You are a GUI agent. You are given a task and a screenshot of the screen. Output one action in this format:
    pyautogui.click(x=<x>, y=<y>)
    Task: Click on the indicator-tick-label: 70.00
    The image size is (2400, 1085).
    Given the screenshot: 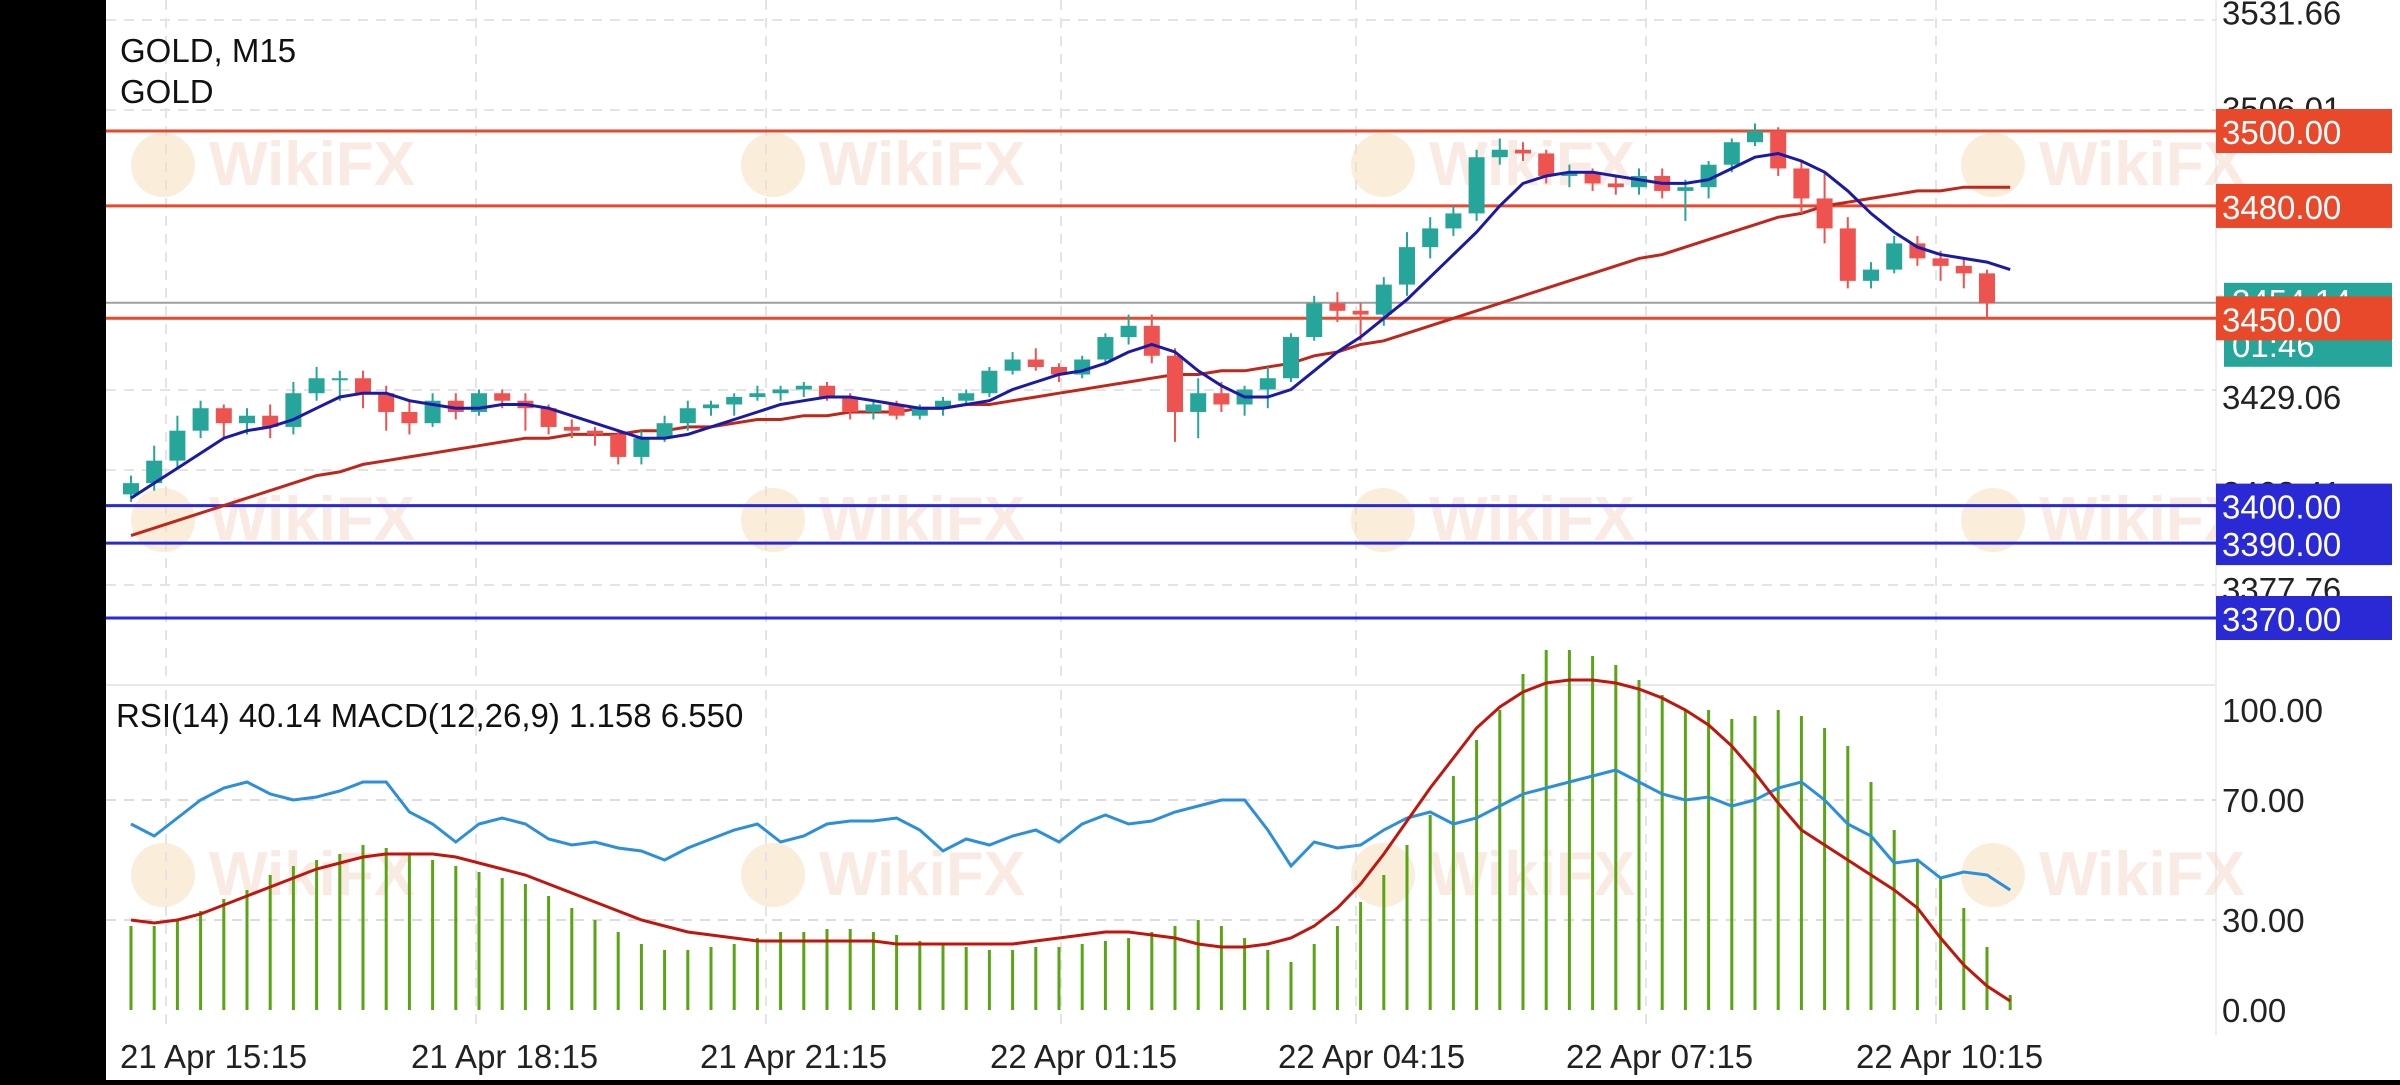 What is the action you would take?
    pyautogui.click(x=2263, y=800)
    